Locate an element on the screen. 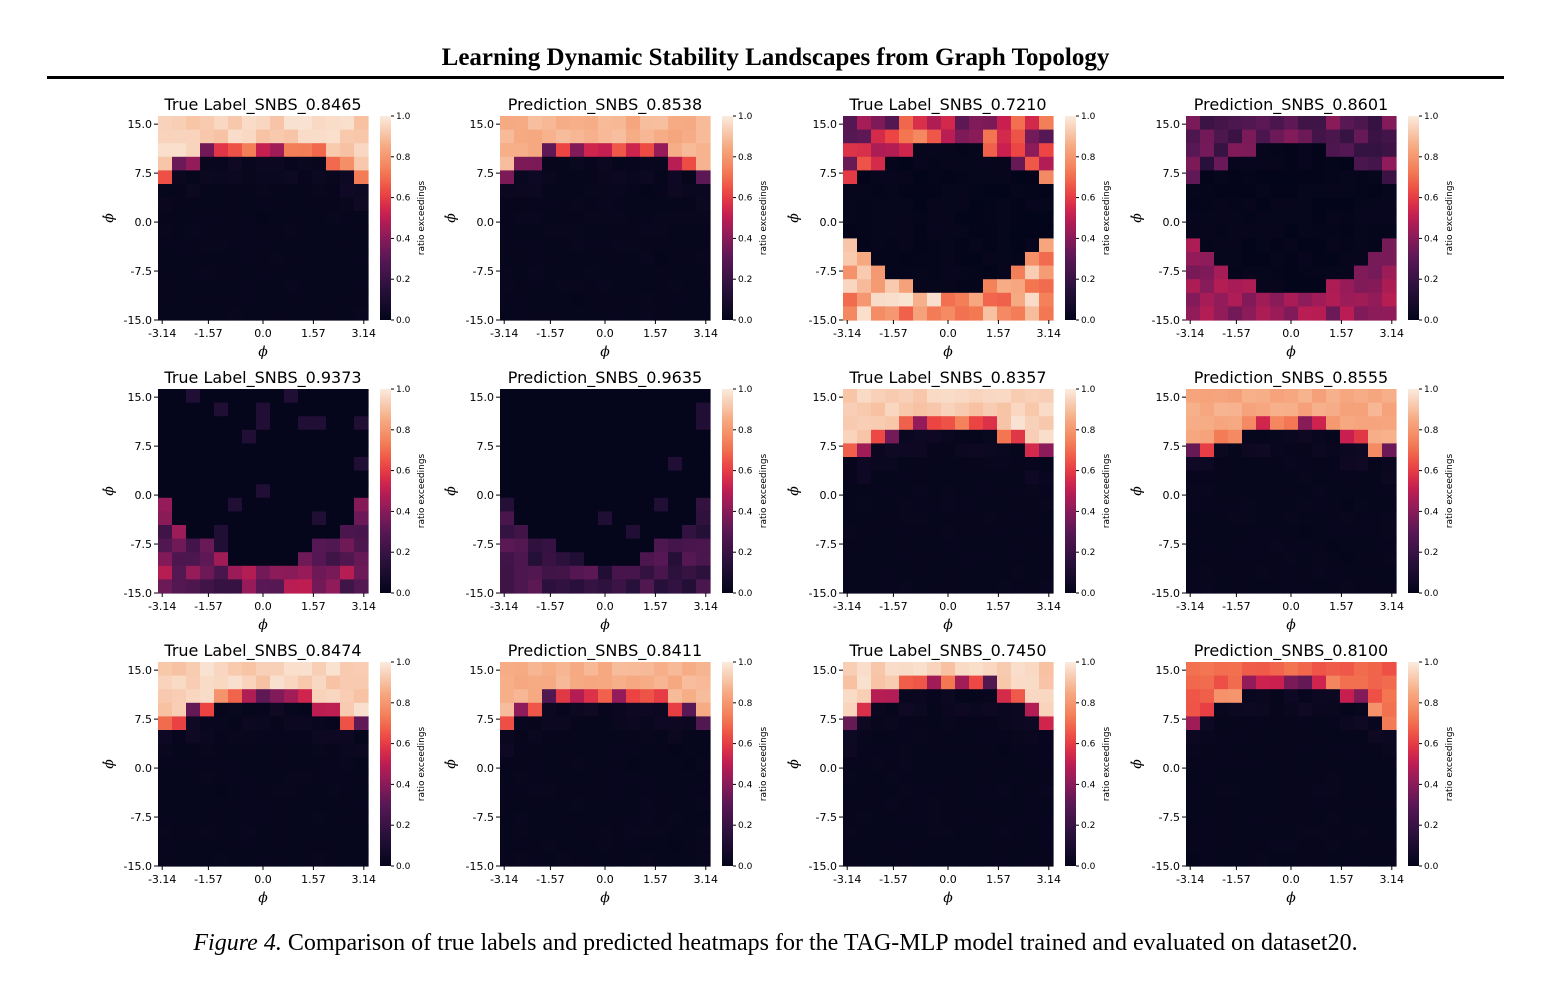  x-axis-label: ϕ is located at coordinates (605, 625).